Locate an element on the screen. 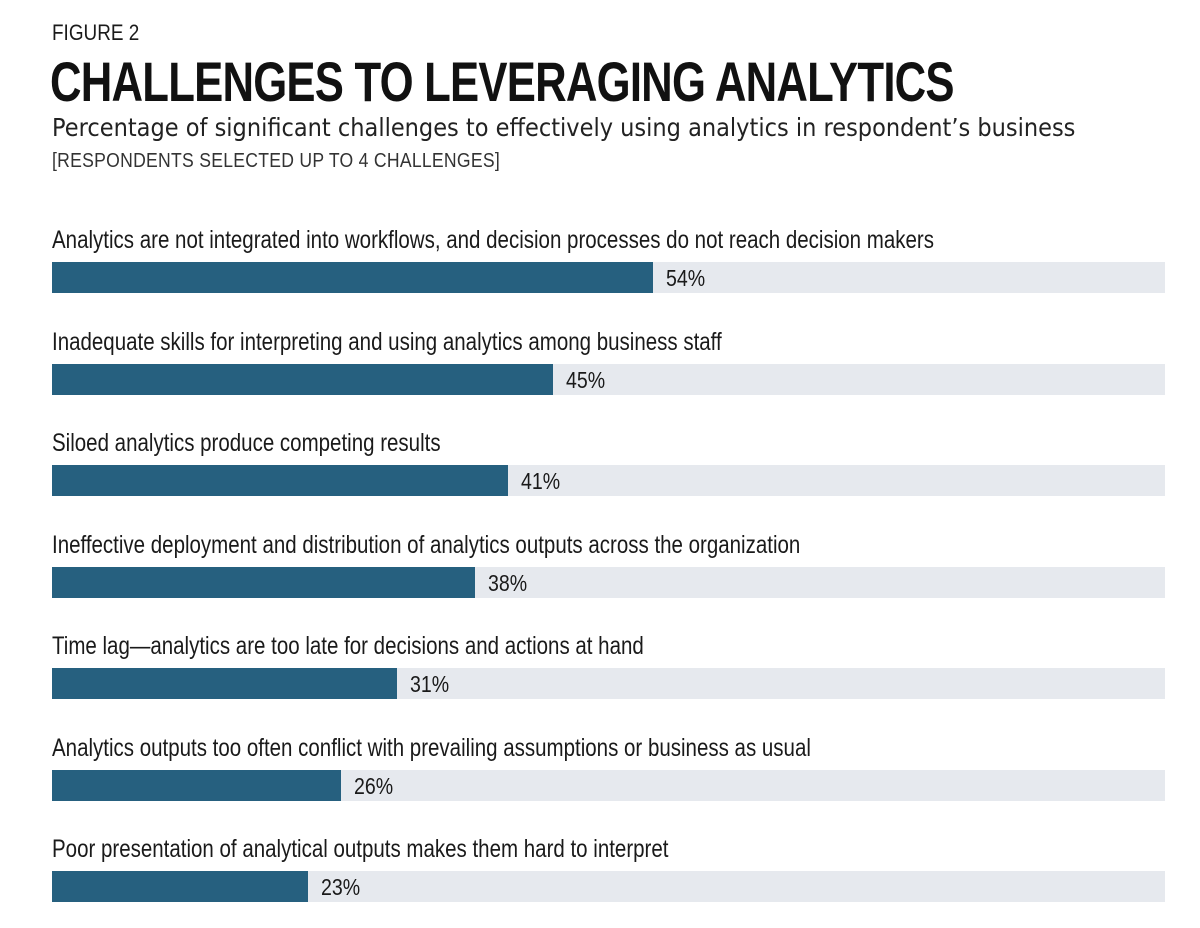 The image size is (1200, 928). chart-title: CHALLENGES TO LEVERAGING ANALYTICS is located at coordinates (502, 81).